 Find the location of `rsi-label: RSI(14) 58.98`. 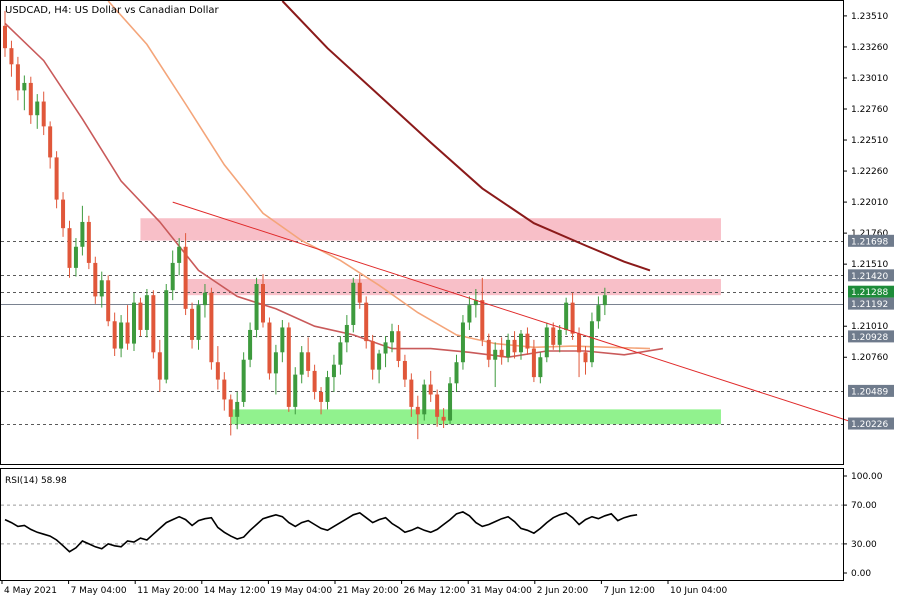

rsi-label: RSI(14) 58.98 is located at coordinates (36, 481).